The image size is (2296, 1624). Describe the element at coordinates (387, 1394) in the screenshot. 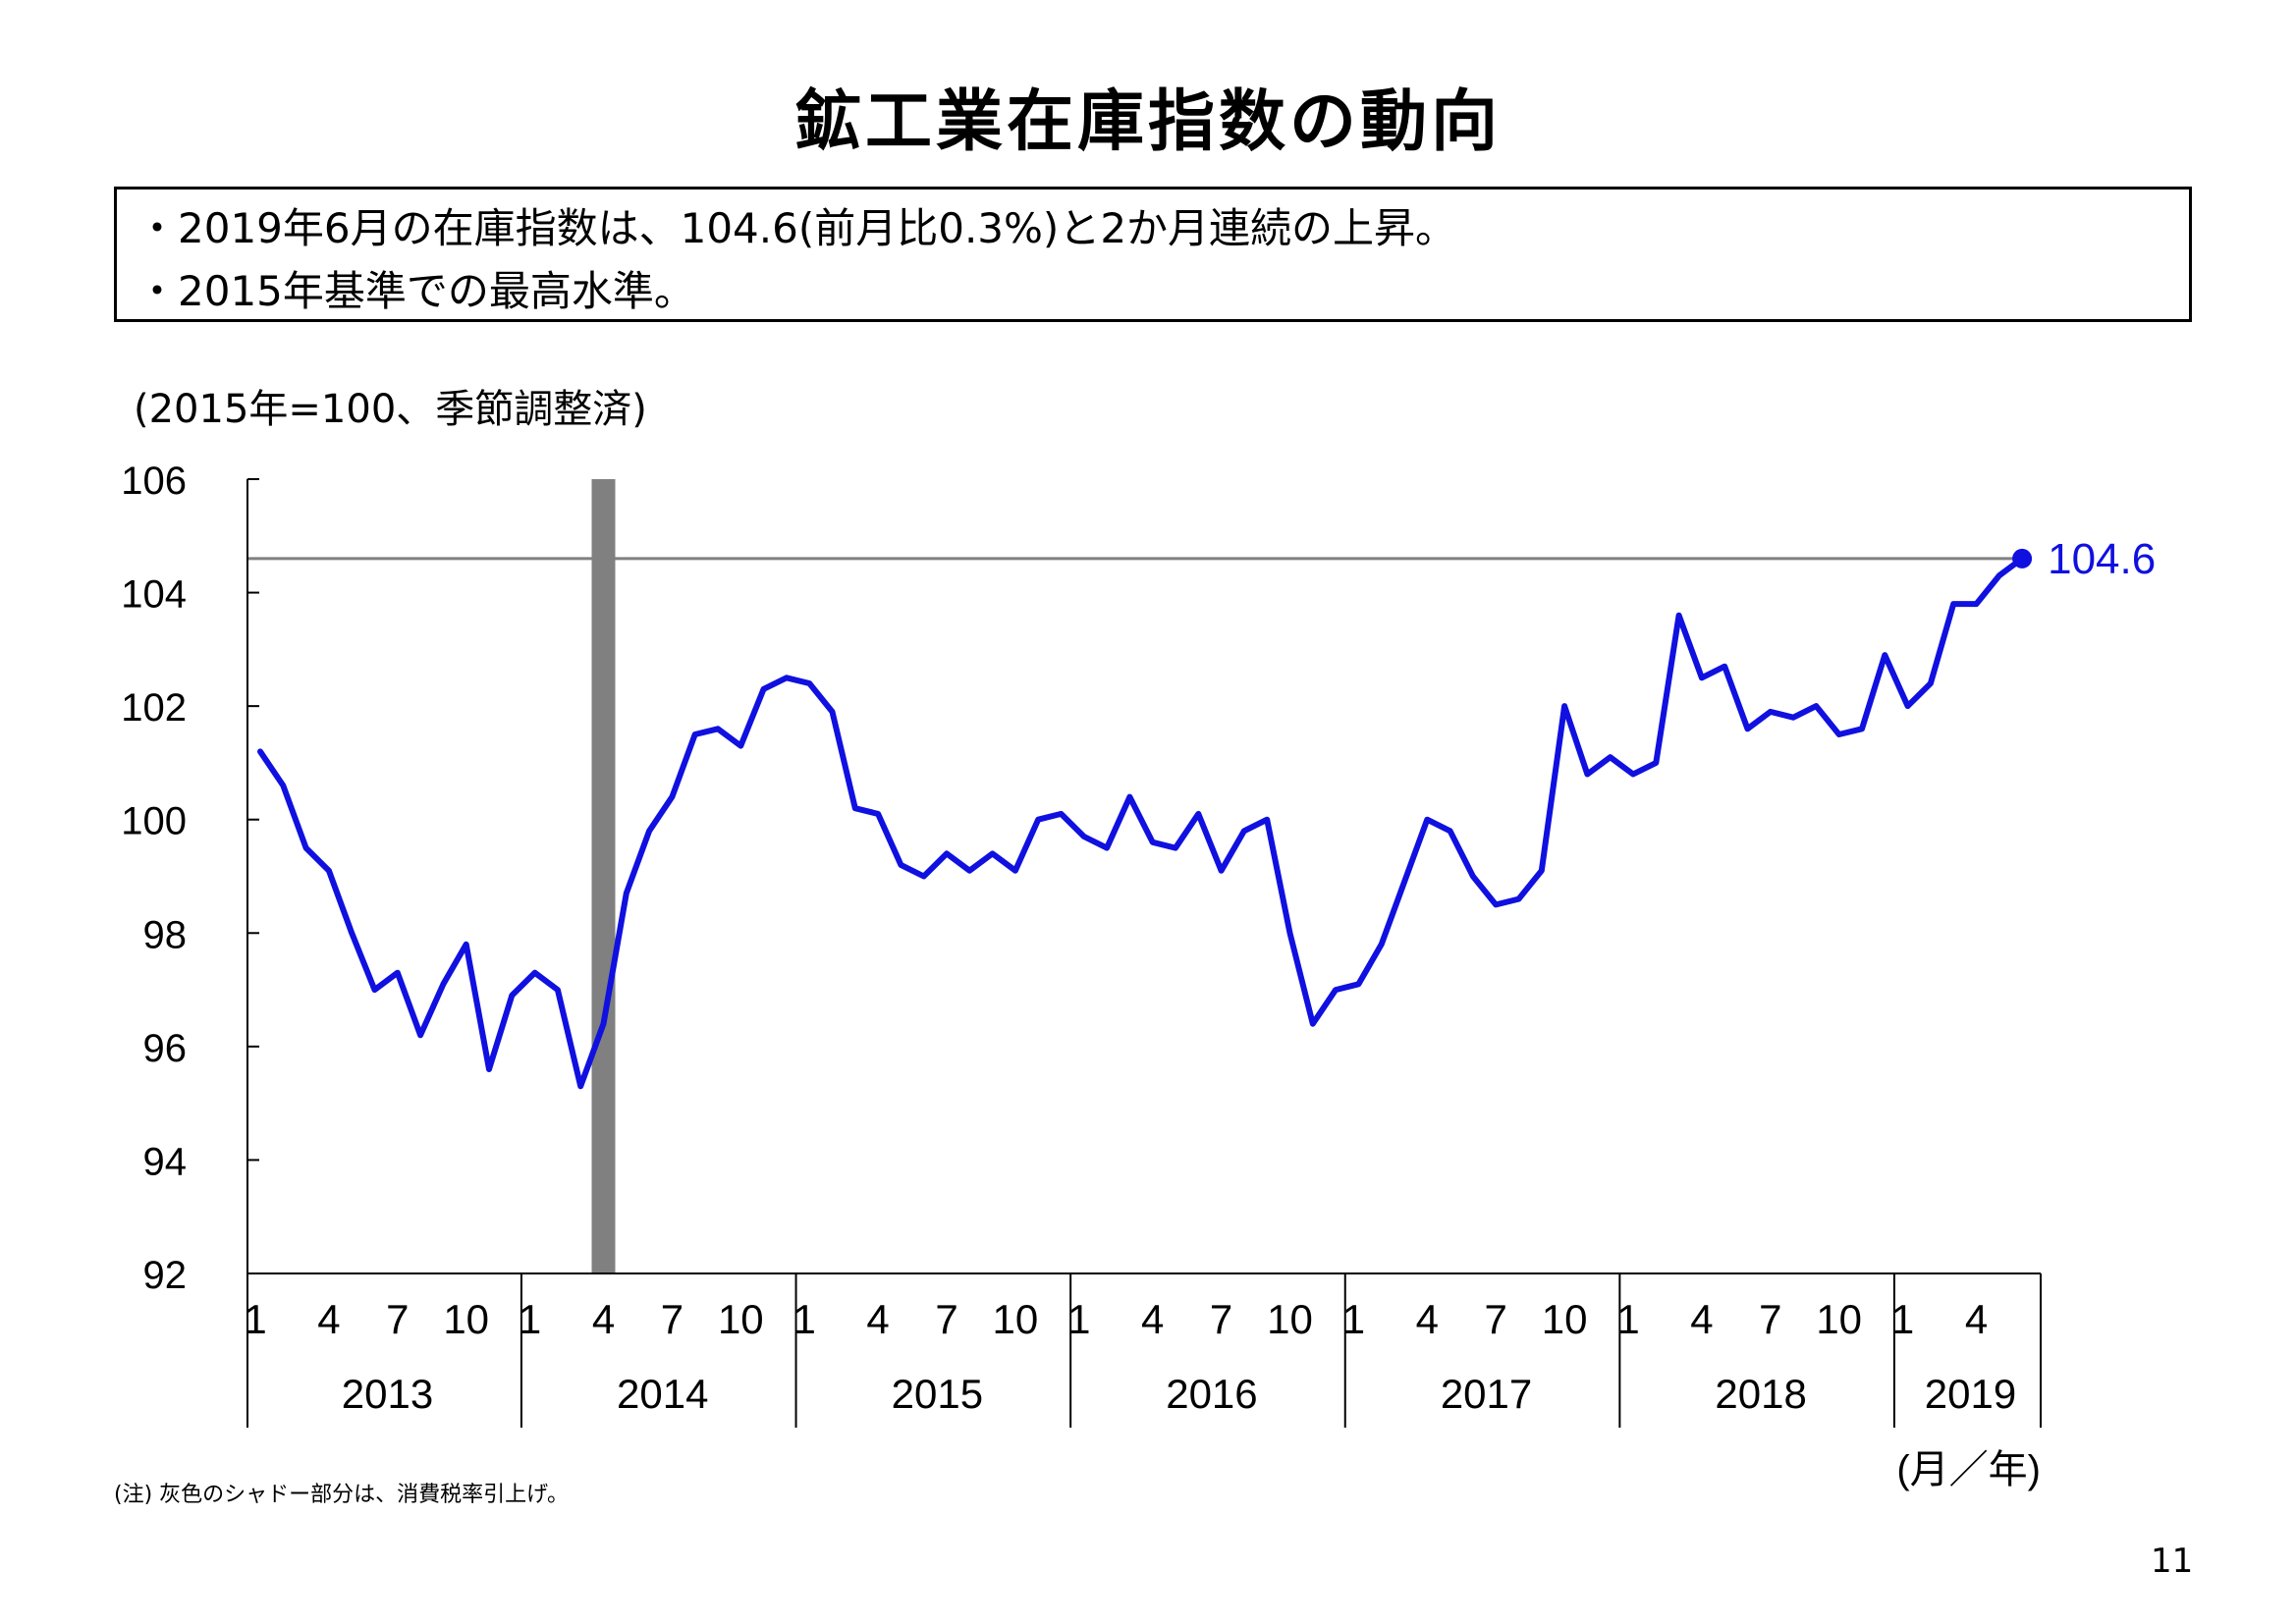

I see `year-label: 2013` at that location.